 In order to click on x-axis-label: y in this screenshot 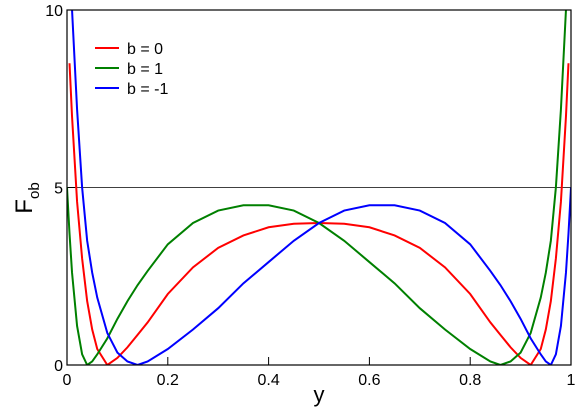, I will do `click(319, 394)`.